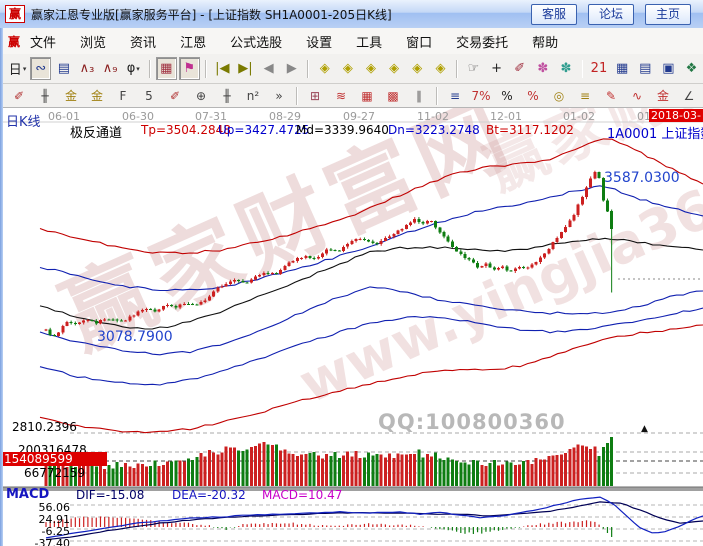 The image size is (703, 546). What do you see at coordinates (211, 14) in the screenshot?
I see `window-title: 赢家江恩专业版[赢家服务平台] - [上证指数 SH1A0001-205日K线]` at bounding box center [211, 14].